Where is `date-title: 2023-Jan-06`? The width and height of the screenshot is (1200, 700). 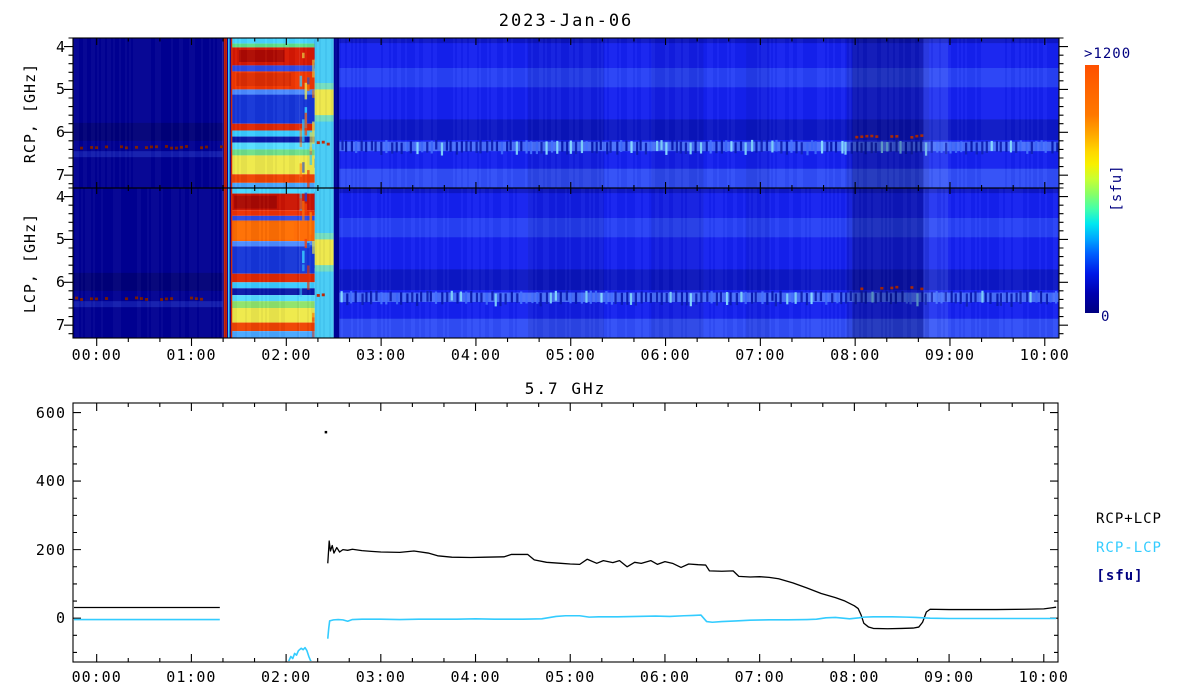 date-title: 2023-Jan-06 is located at coordinates (566, 21).